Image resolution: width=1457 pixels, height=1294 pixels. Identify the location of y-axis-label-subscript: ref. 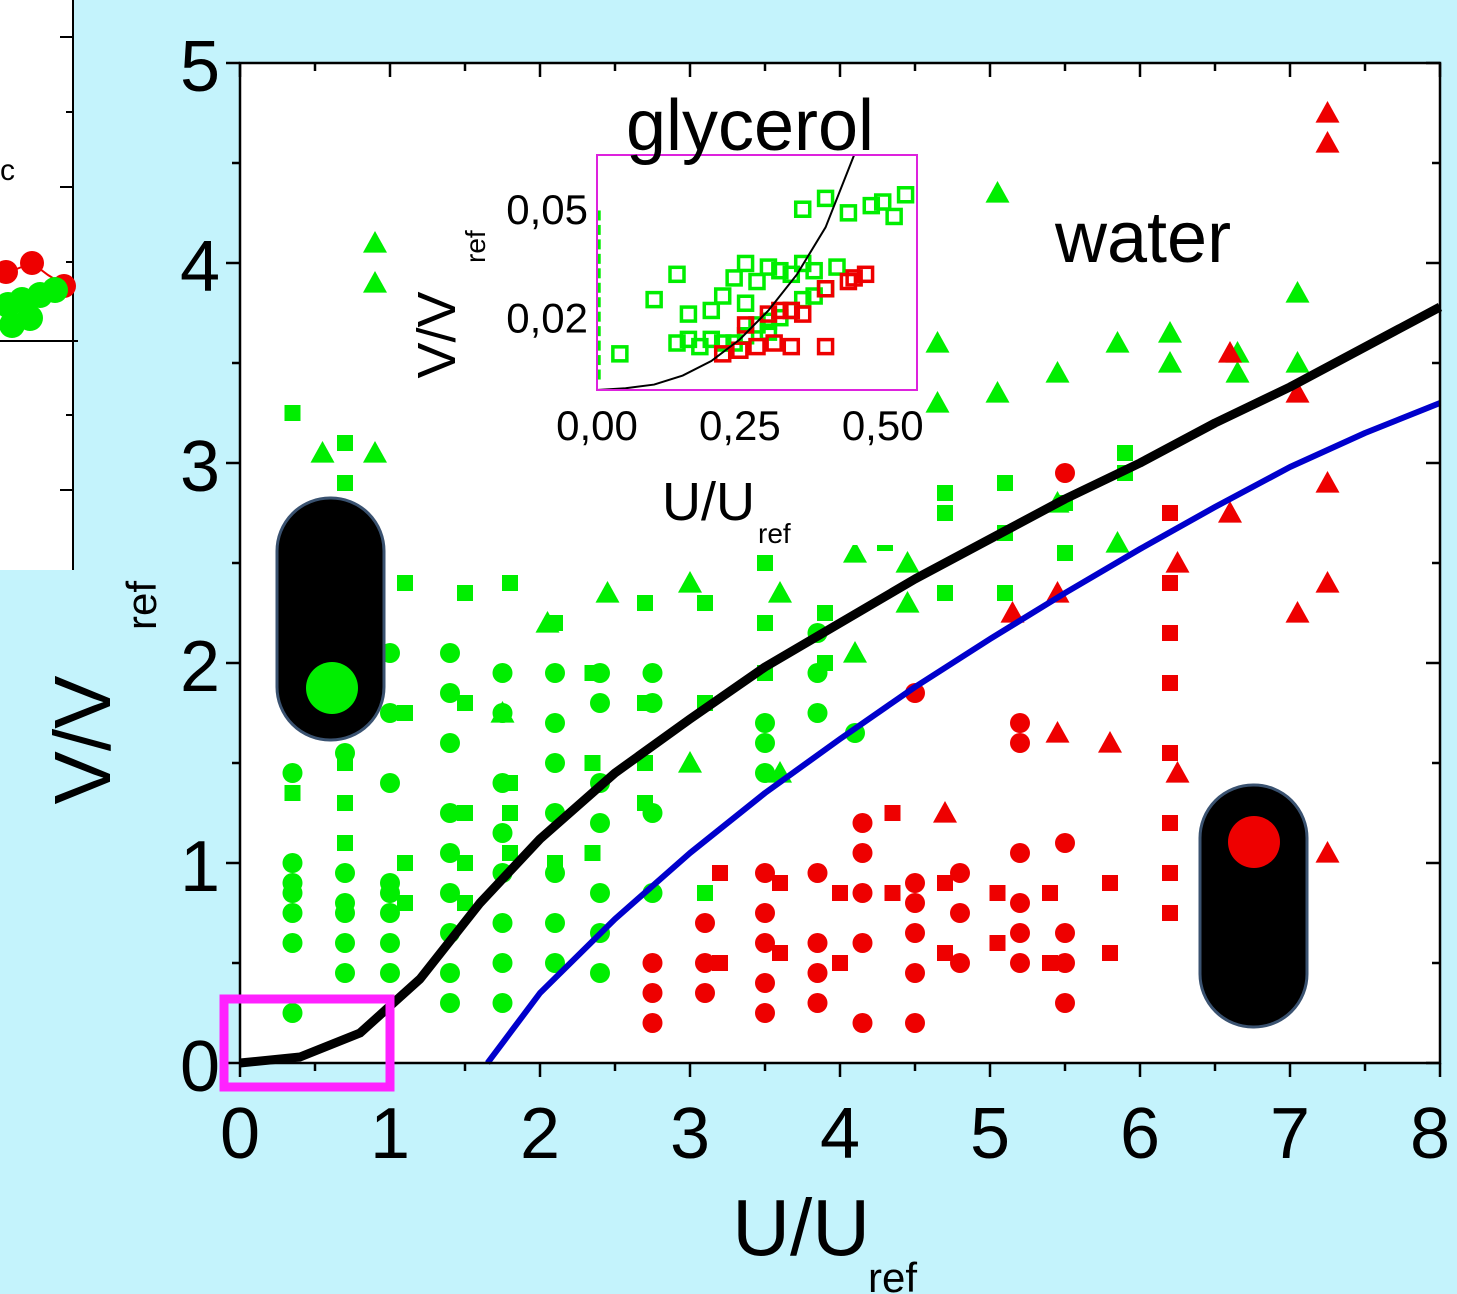
(141, 605).